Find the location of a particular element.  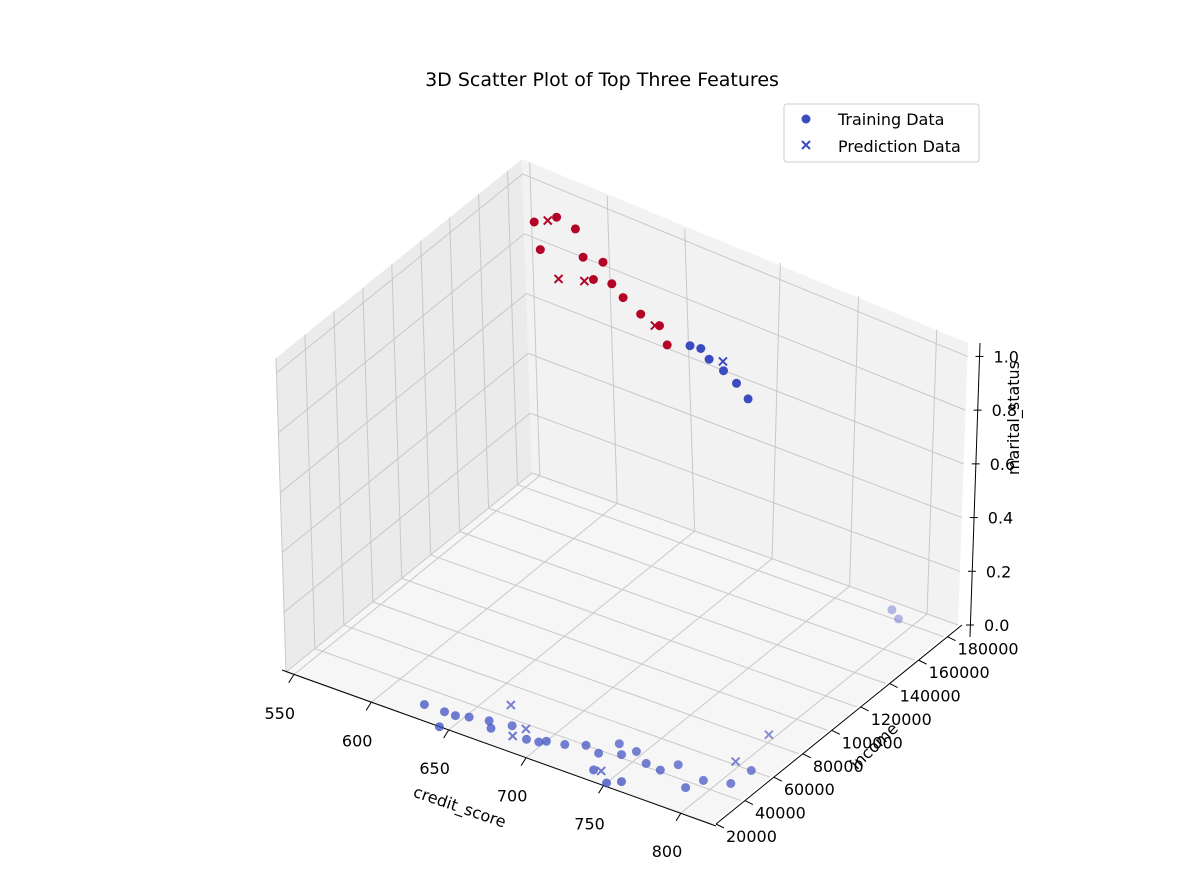

z-tick-label: 0.0 is located at coordinates (996, 625).